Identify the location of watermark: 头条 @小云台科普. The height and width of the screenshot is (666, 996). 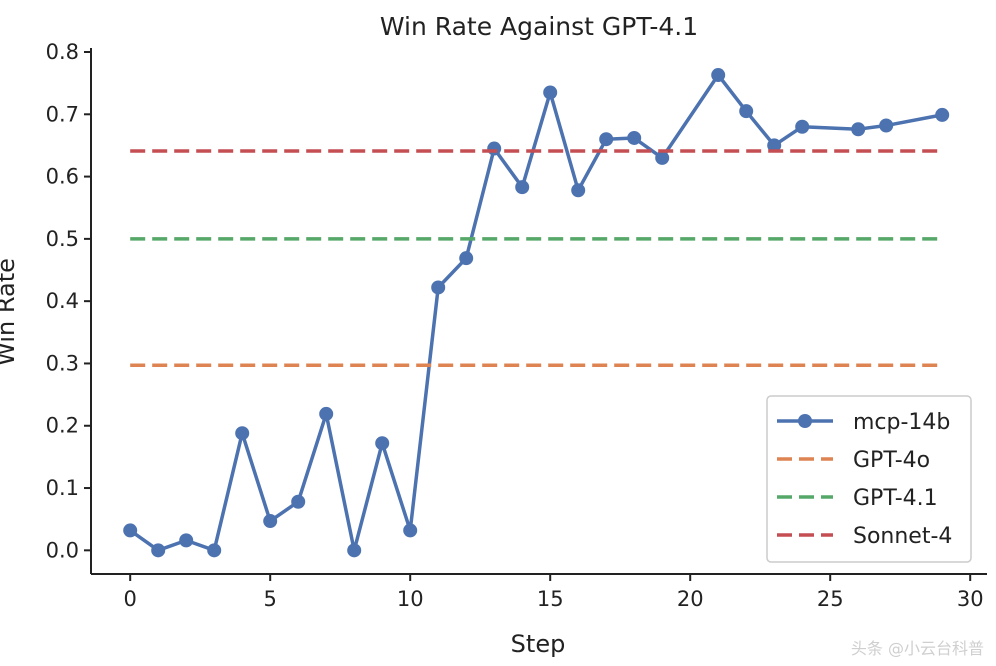
(917, 648).